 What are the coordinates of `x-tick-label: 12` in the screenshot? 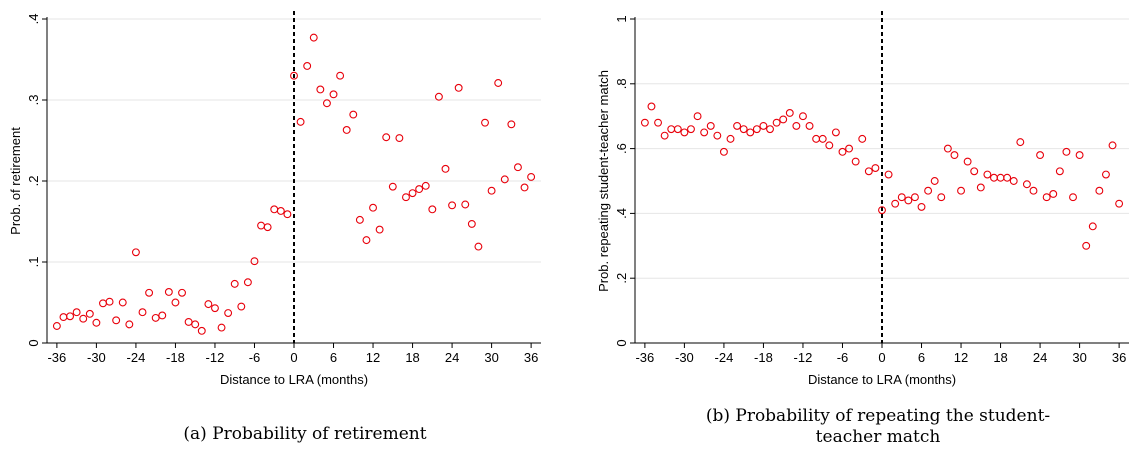 It's located at (373, 357).